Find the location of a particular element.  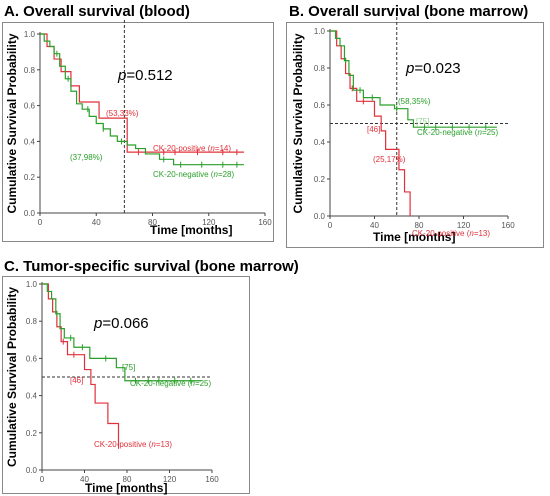

annotation-label: (37,98%) is located at coordinates (86, 157).